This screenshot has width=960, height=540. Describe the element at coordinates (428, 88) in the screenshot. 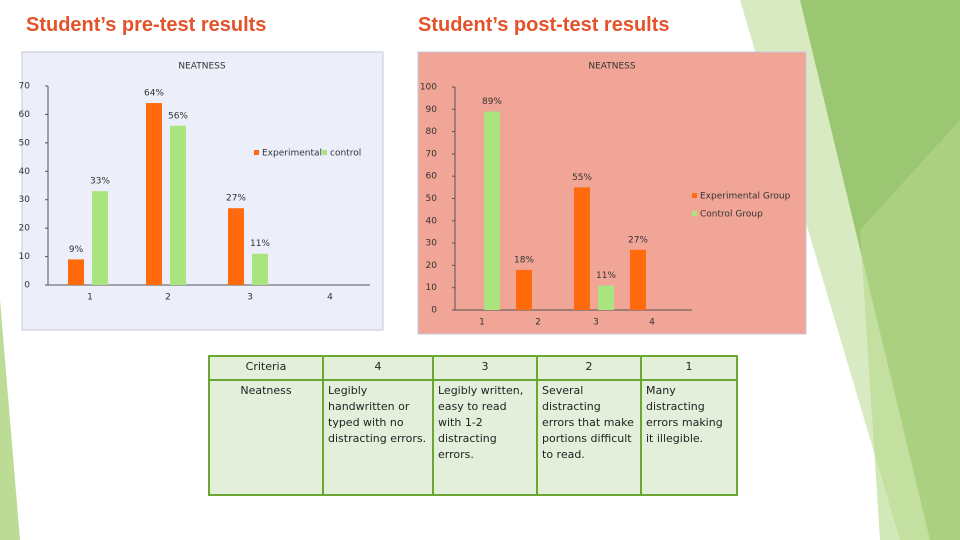

I see `y-tick-label: 100` at that location.